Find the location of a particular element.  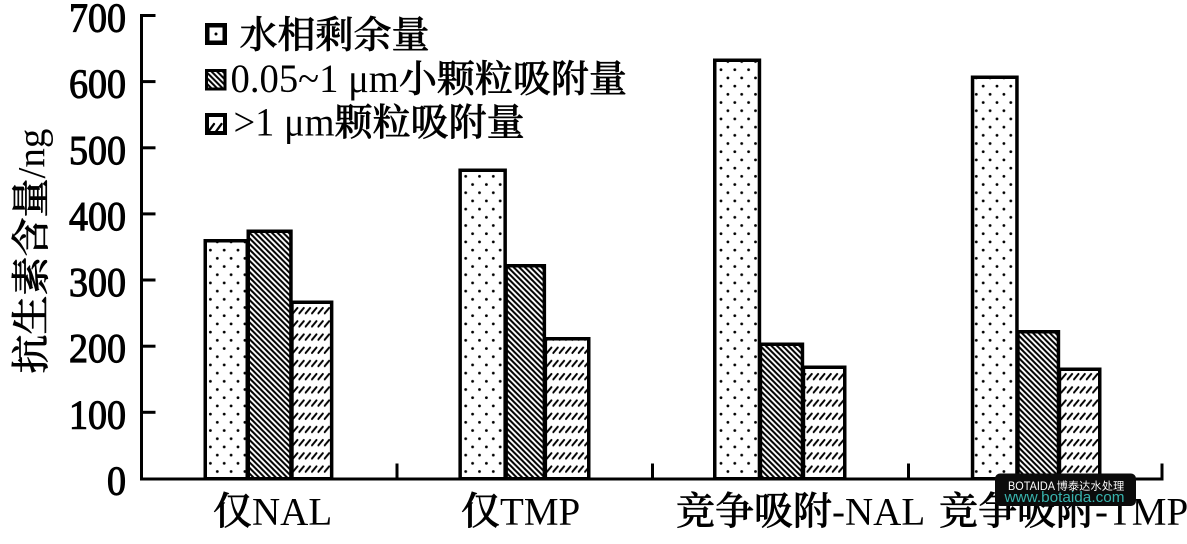

svg-text: -NAL is located at coordinates (878, 512).